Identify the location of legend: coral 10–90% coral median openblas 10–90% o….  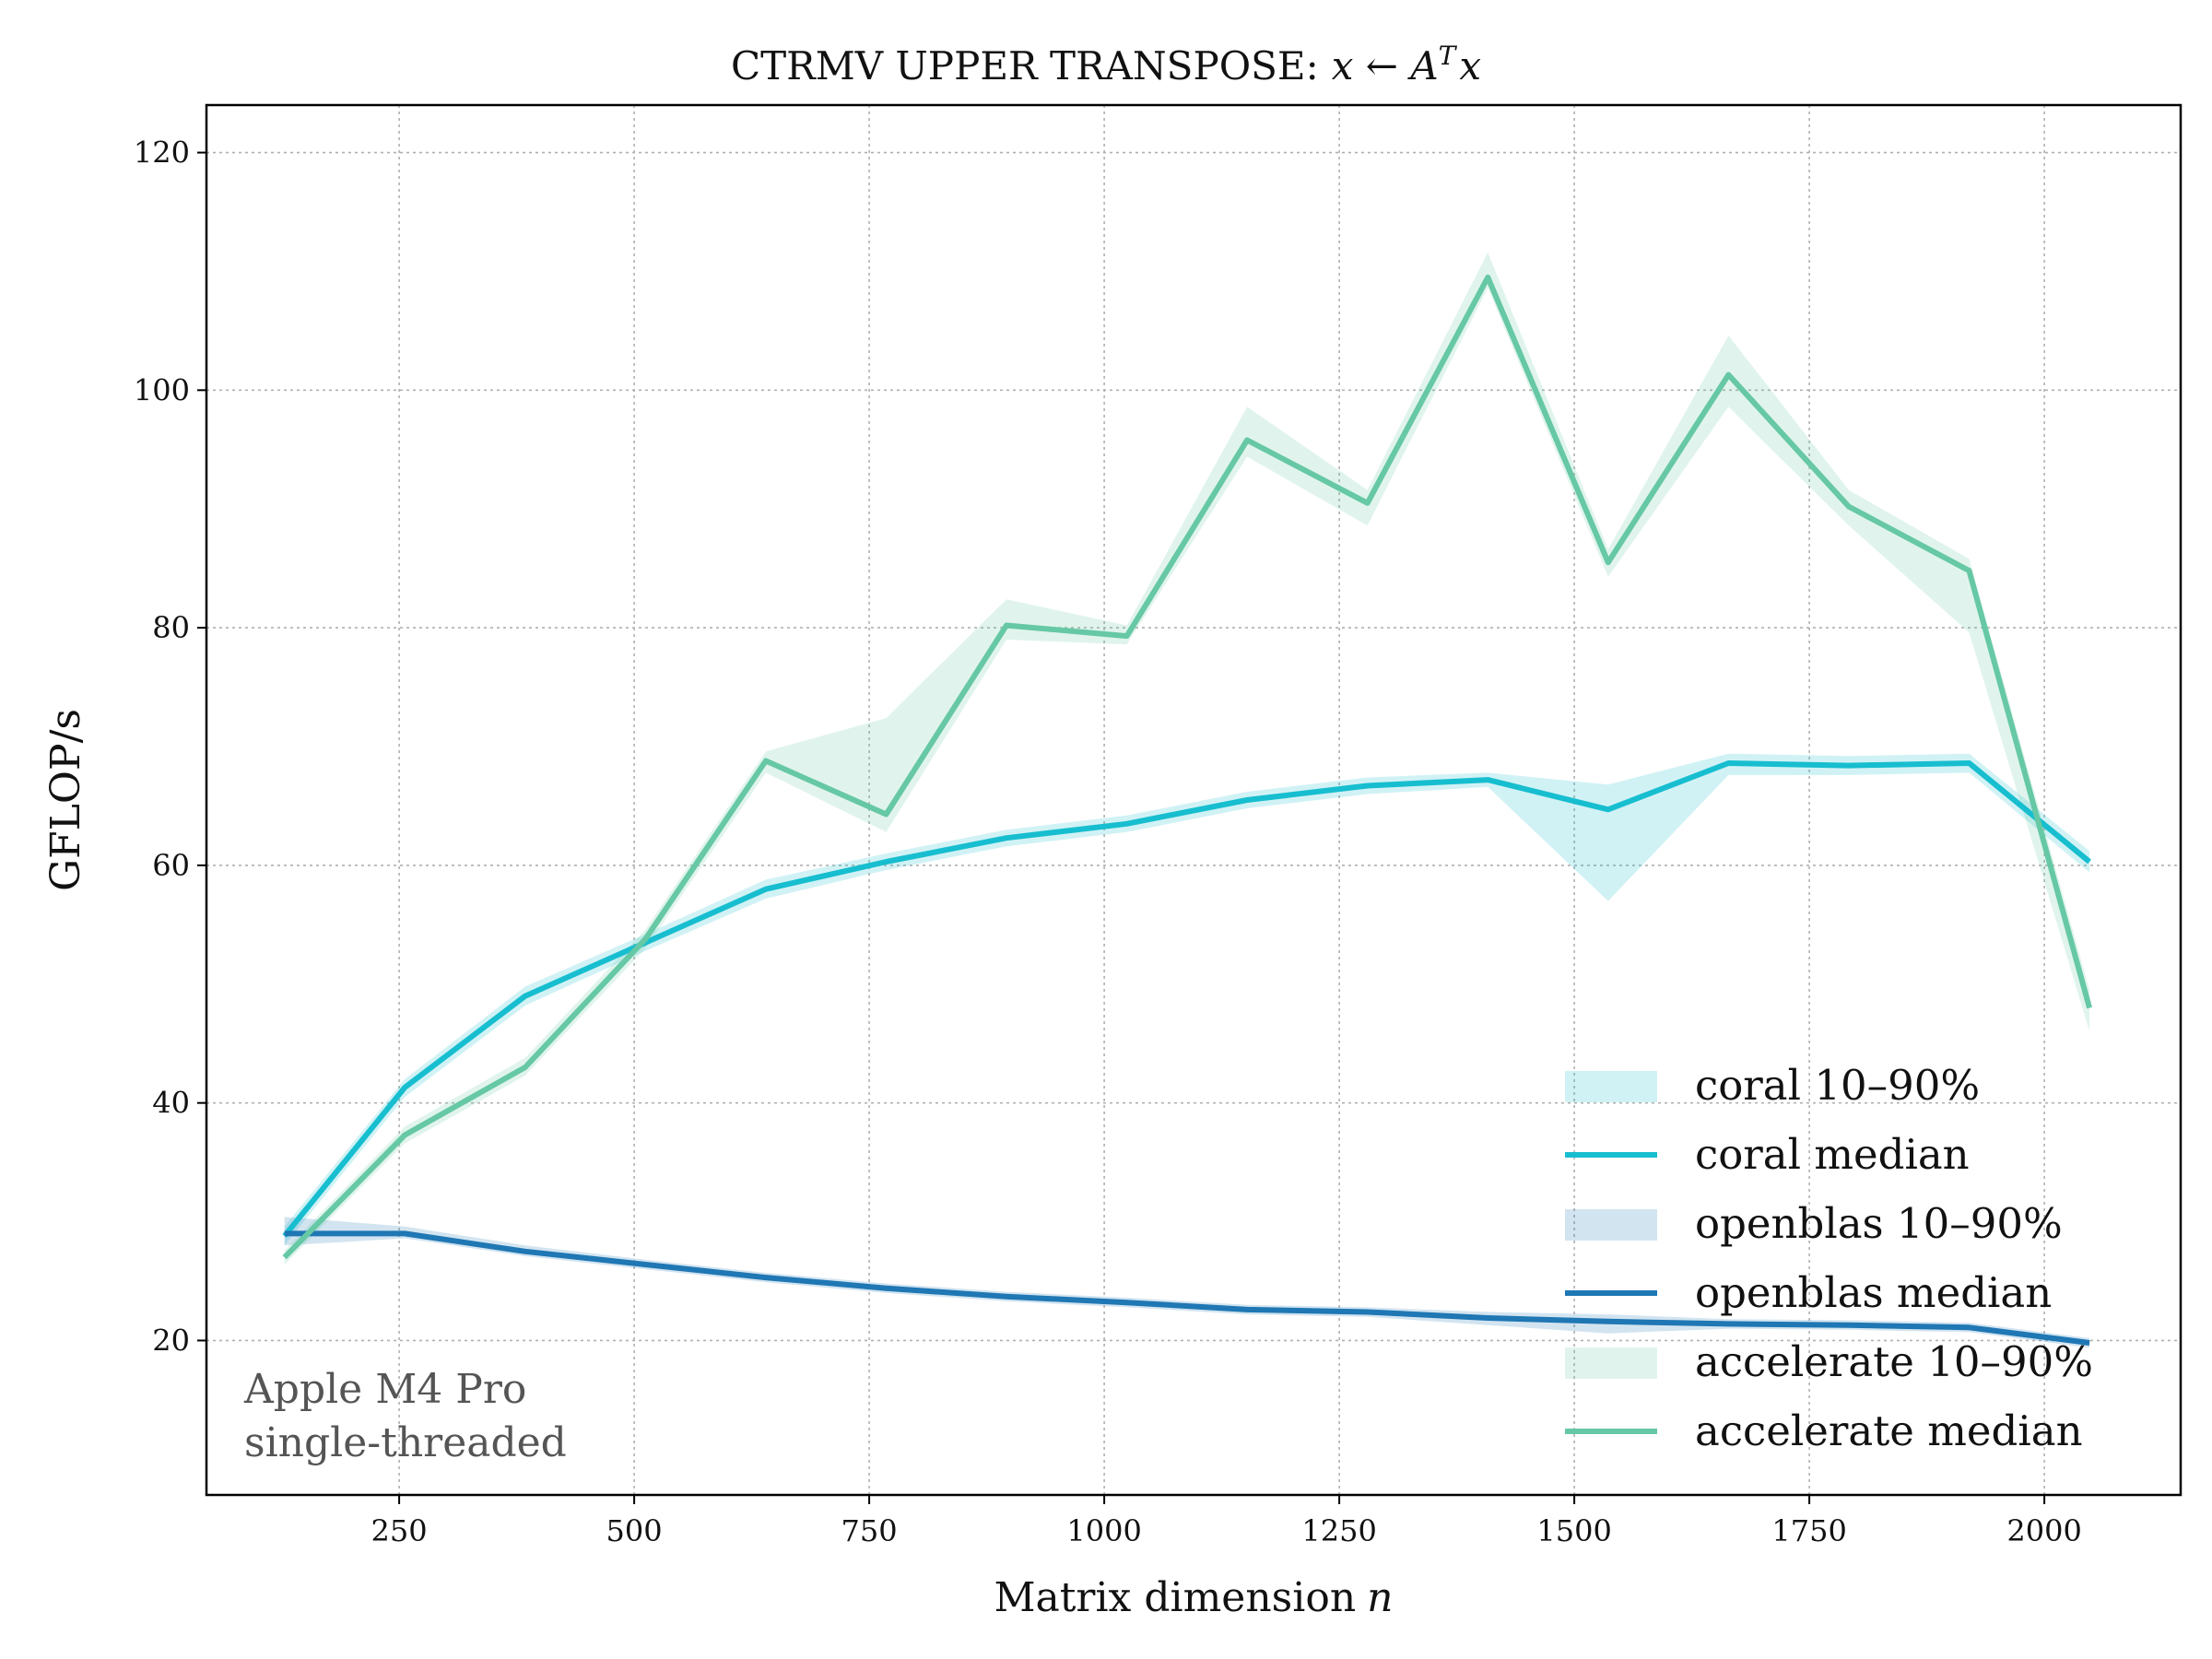
(1829, 1258).